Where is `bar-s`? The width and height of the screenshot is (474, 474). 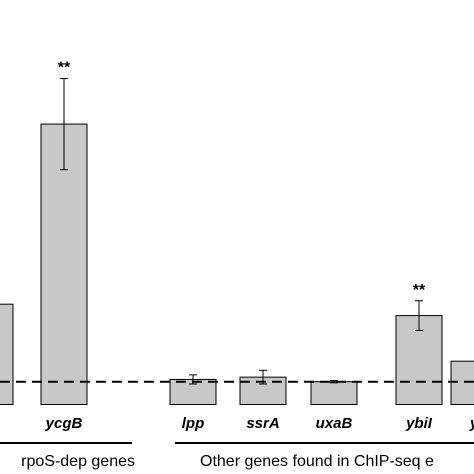 bar-s is located at coordinates (7, 354).